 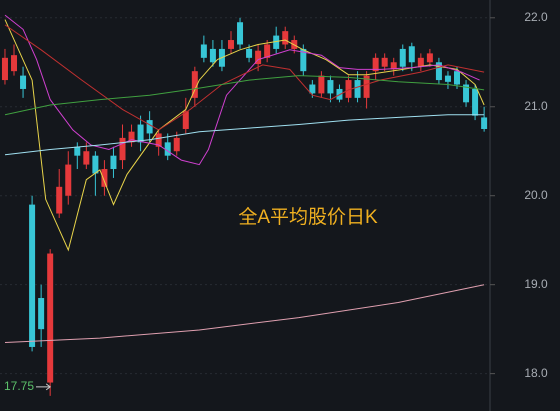 What do you see at coordinates (19, 386) in the screenshot?
I see `min-label: 17.75` at bounding box center [19, 386].